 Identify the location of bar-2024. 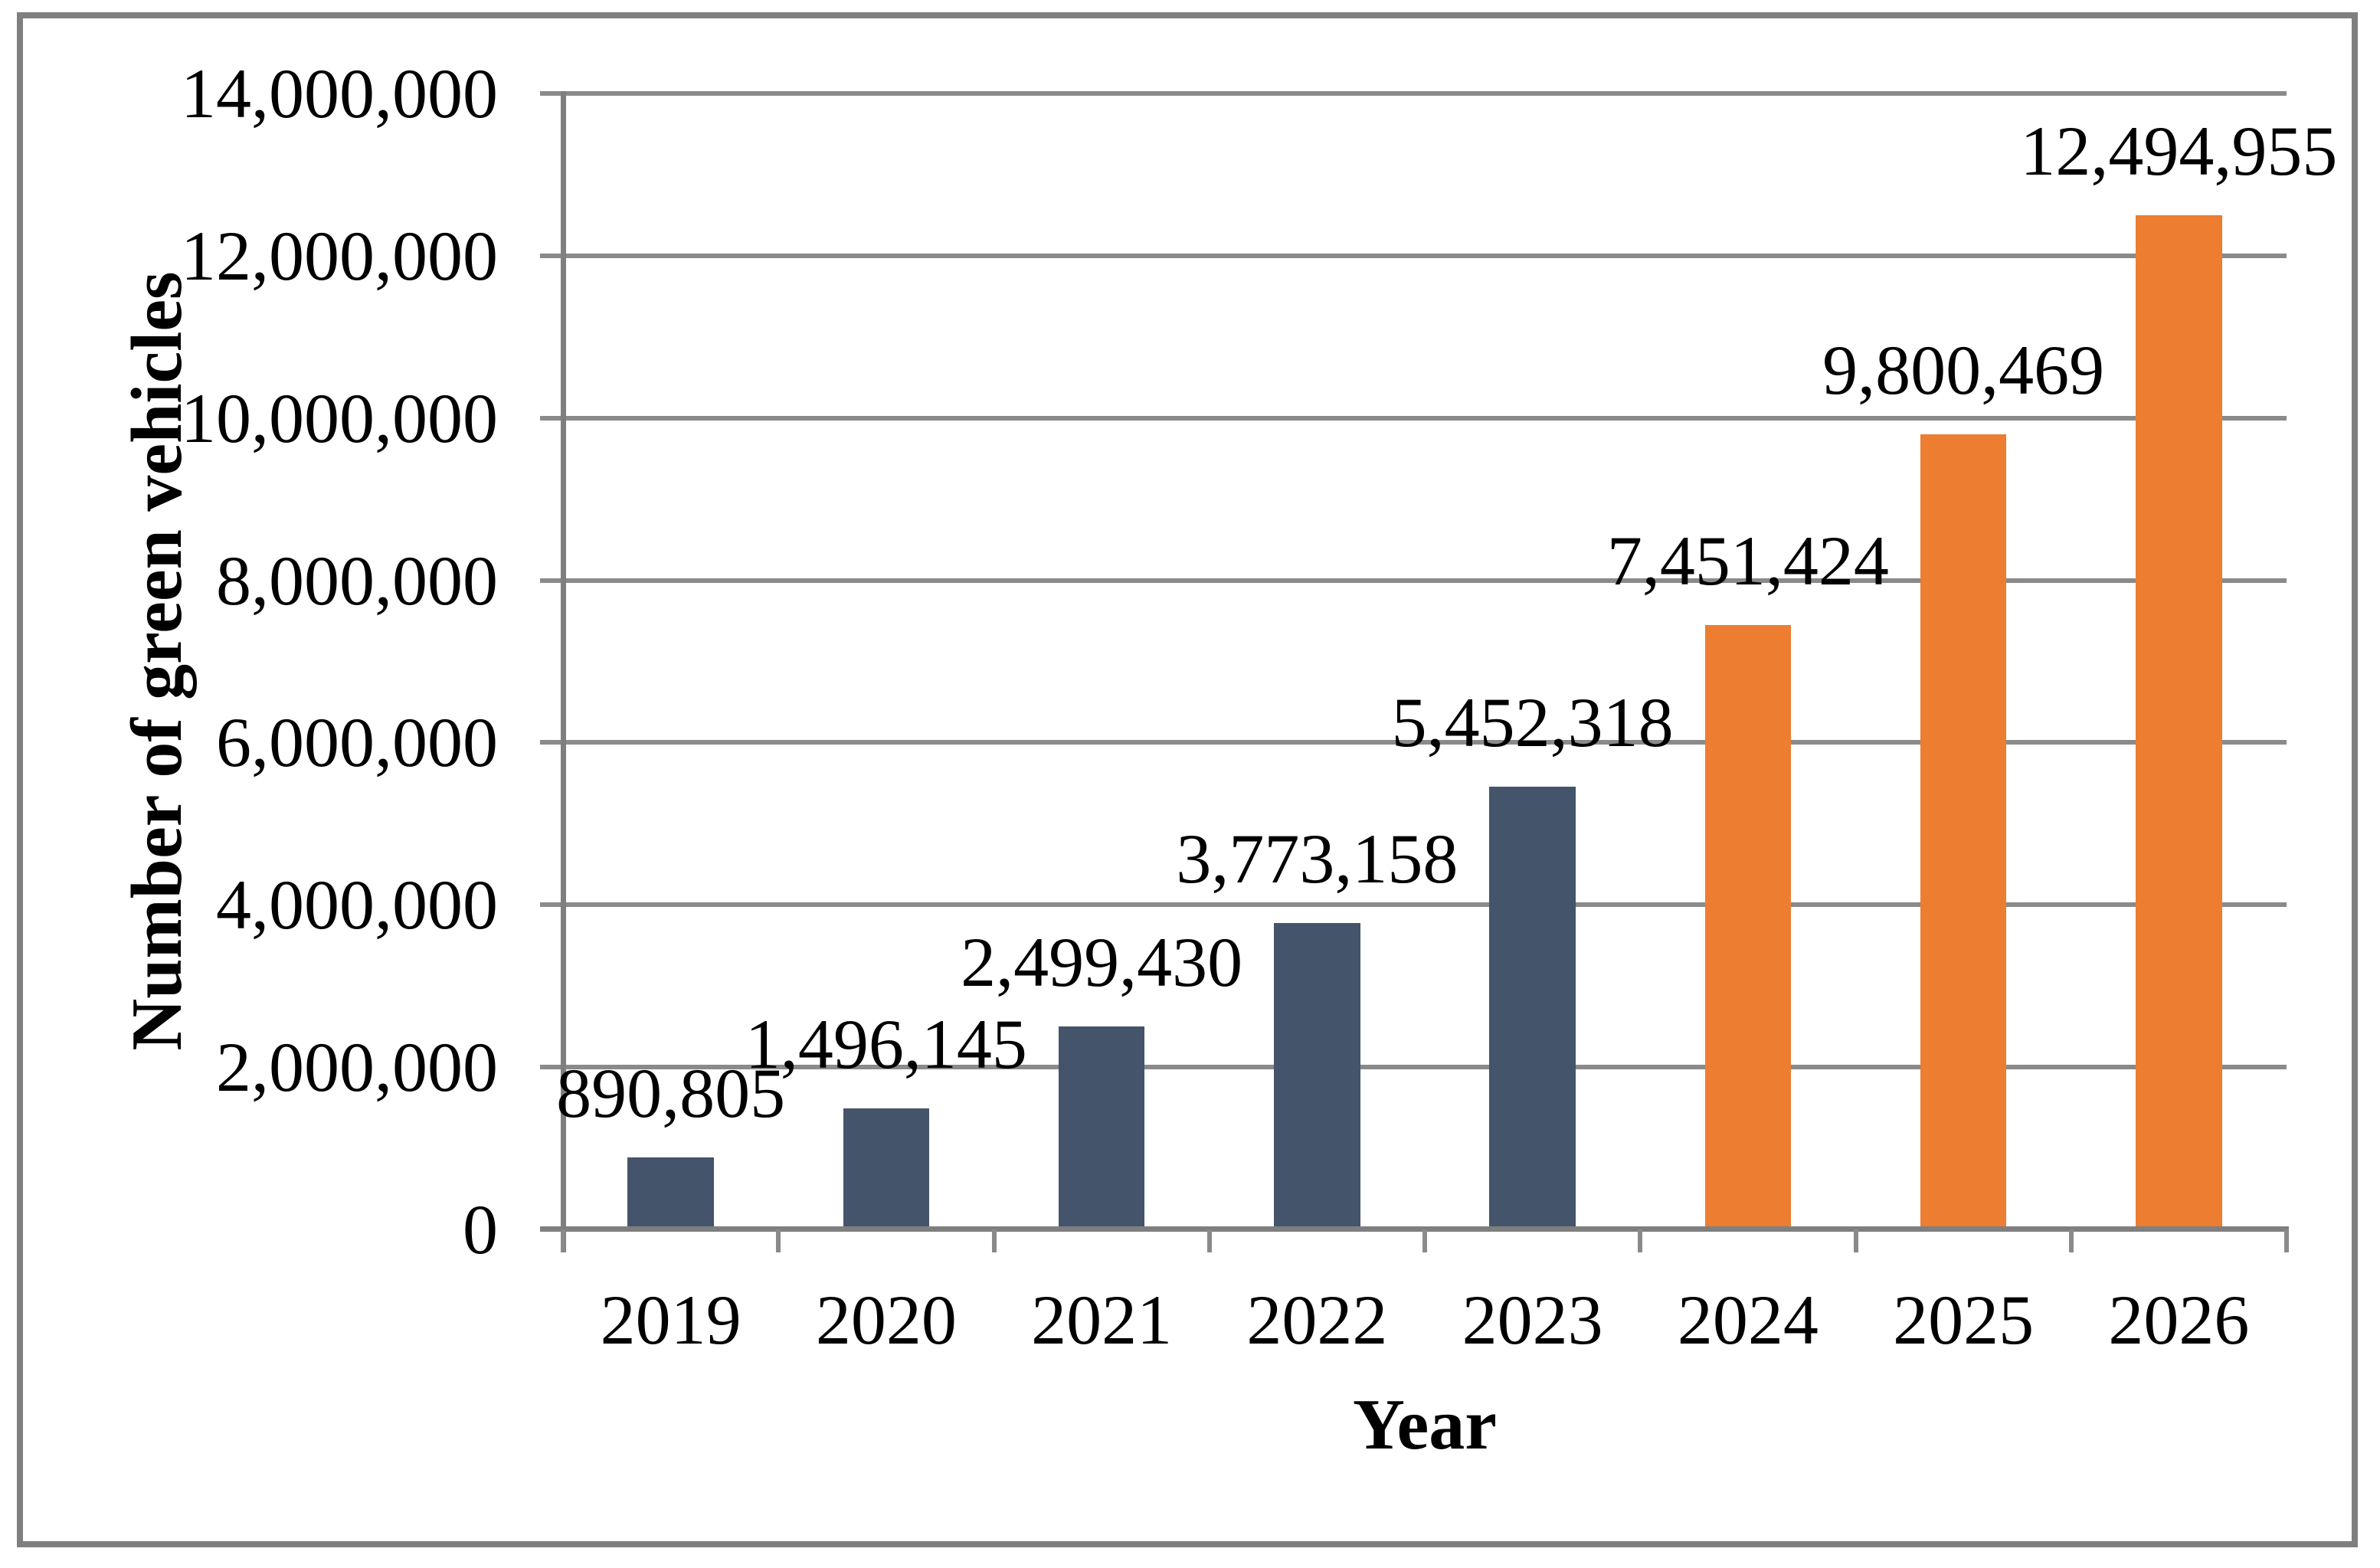
(1748, 928).